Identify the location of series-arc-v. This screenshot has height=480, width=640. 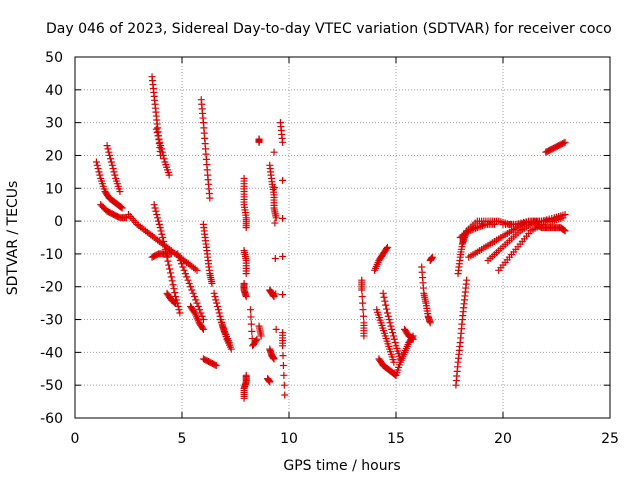
(259, 140).